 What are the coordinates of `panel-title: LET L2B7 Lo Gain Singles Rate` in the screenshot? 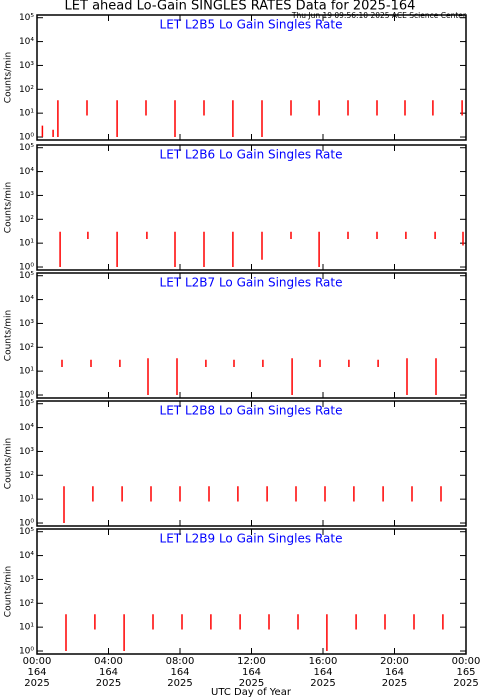 It's located at (251, 283).